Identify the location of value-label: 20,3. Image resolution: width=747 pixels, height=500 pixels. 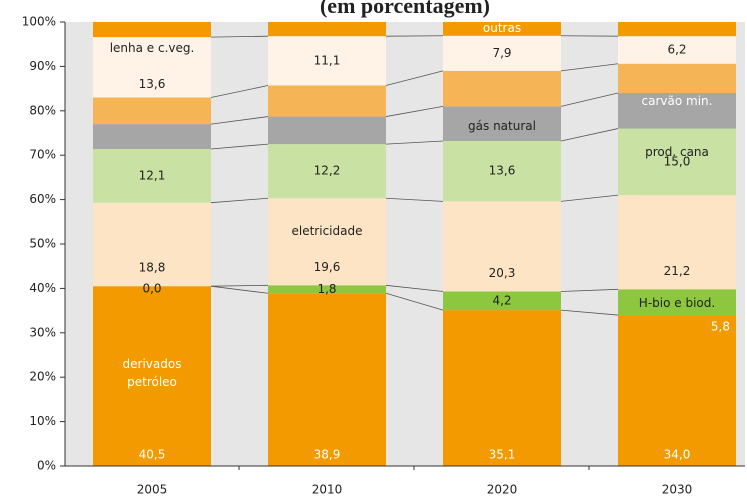
(502, 273).